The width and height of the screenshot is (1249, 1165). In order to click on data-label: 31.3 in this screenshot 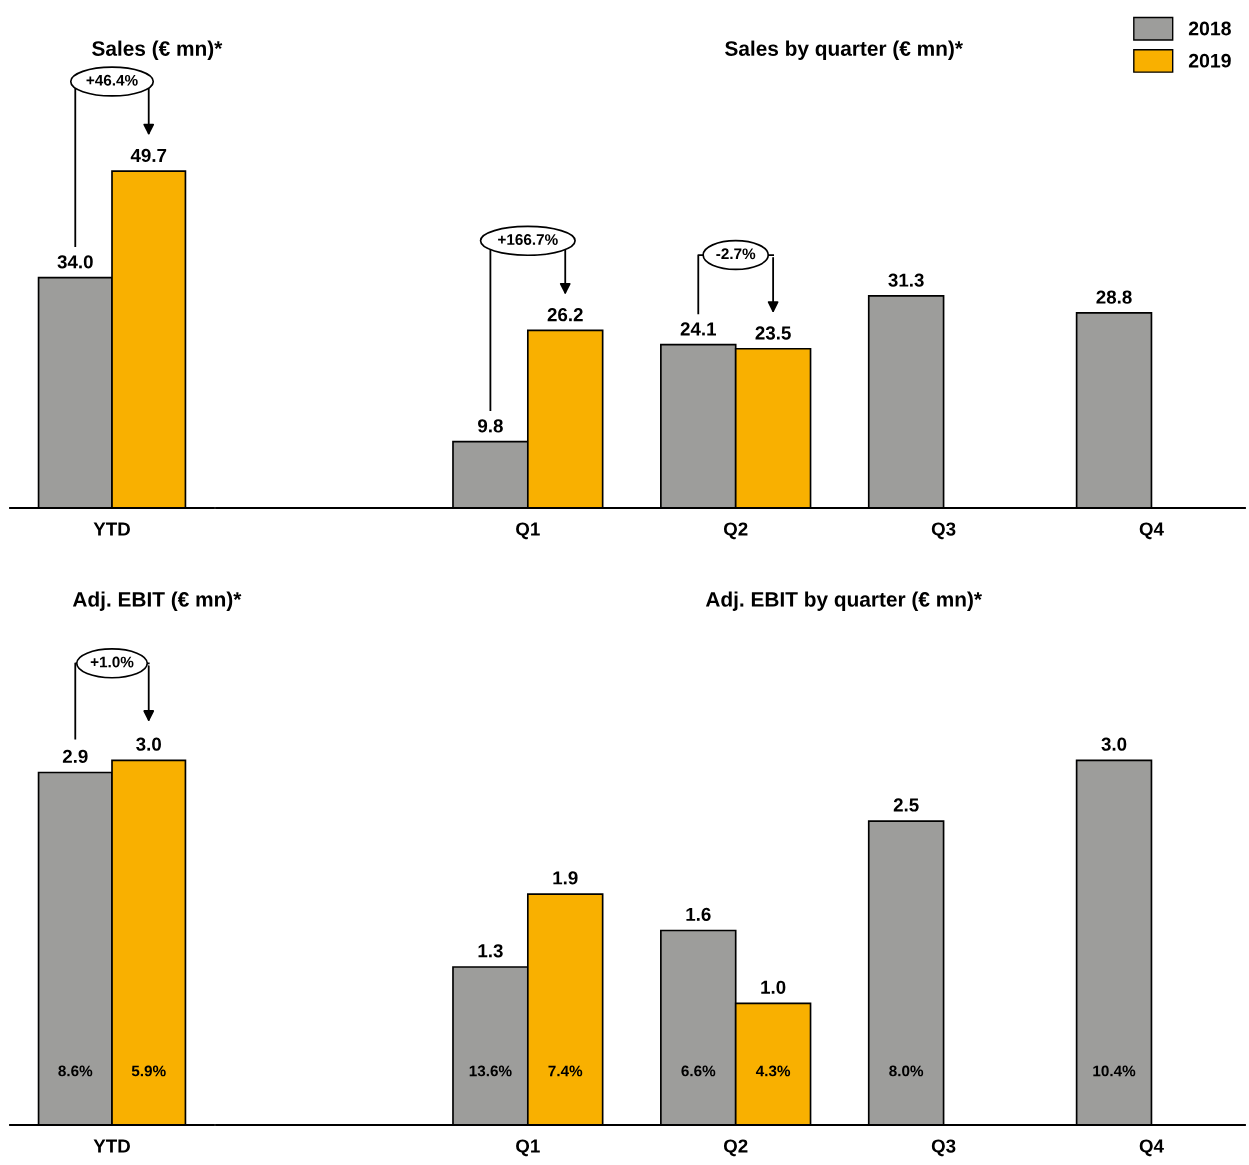, I will do `click(906, 280)`.